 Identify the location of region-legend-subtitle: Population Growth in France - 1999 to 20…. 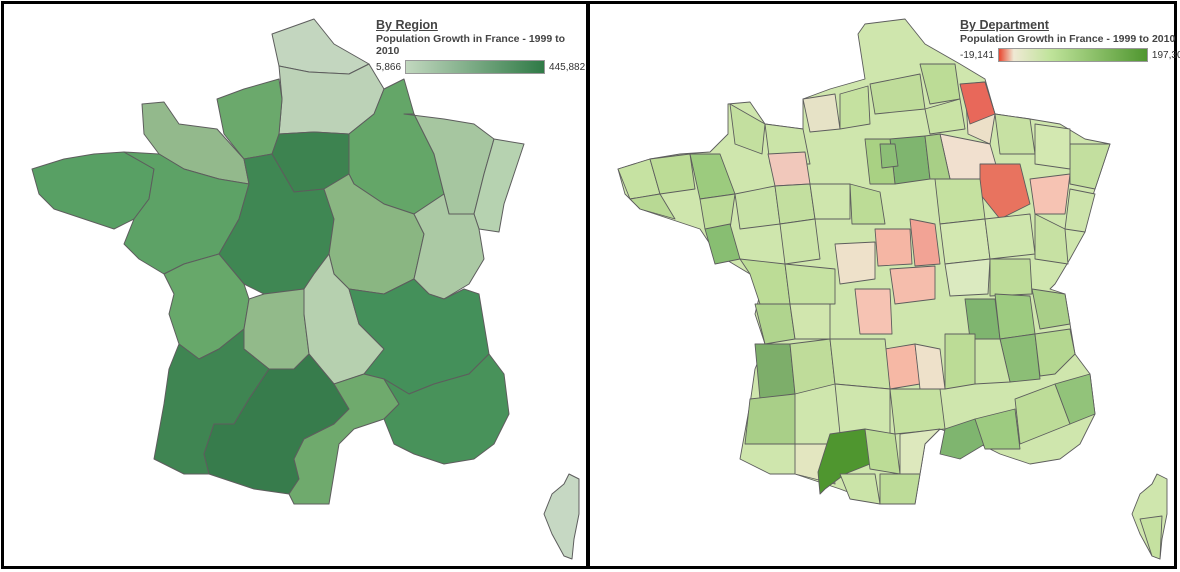
(471, 45).